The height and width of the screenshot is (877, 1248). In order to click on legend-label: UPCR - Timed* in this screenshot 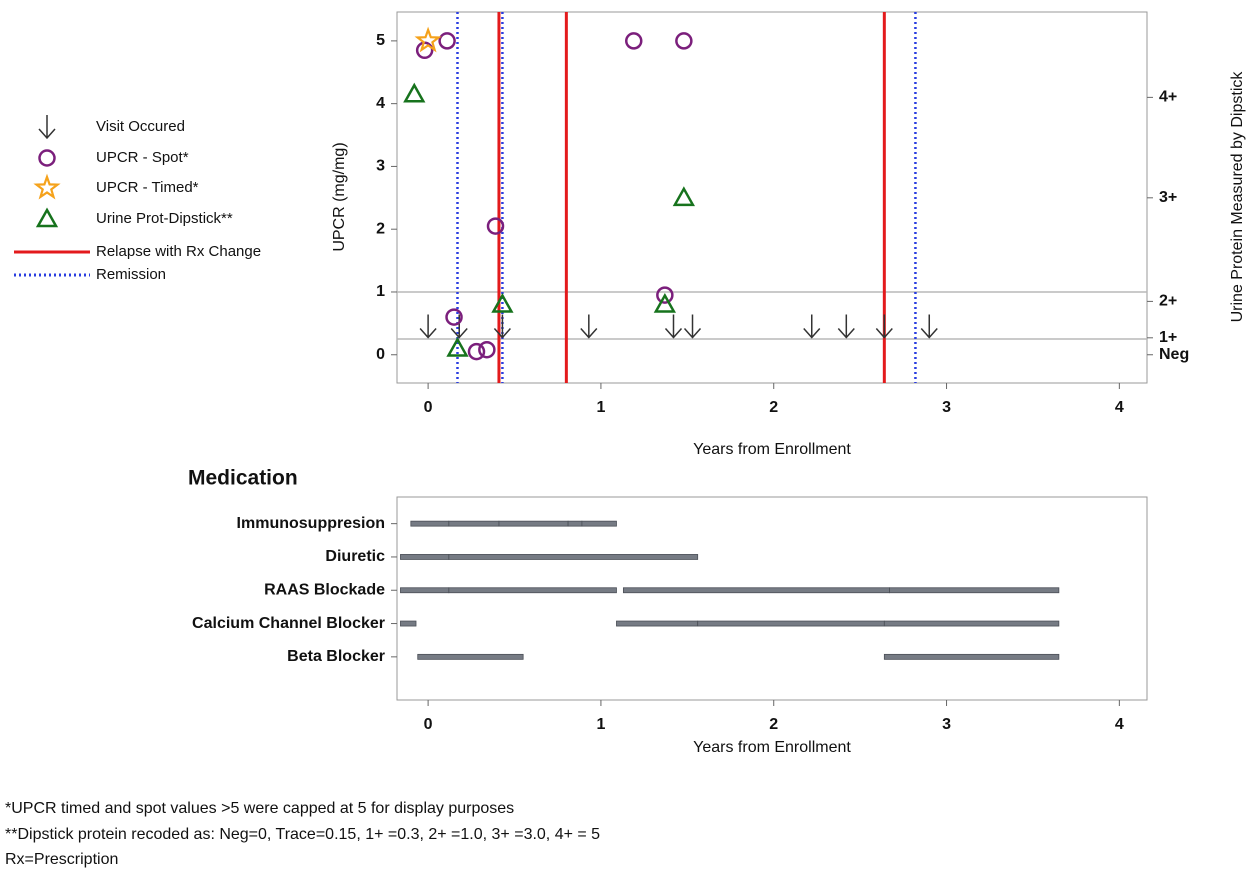, I will do `click(147, 187)`.